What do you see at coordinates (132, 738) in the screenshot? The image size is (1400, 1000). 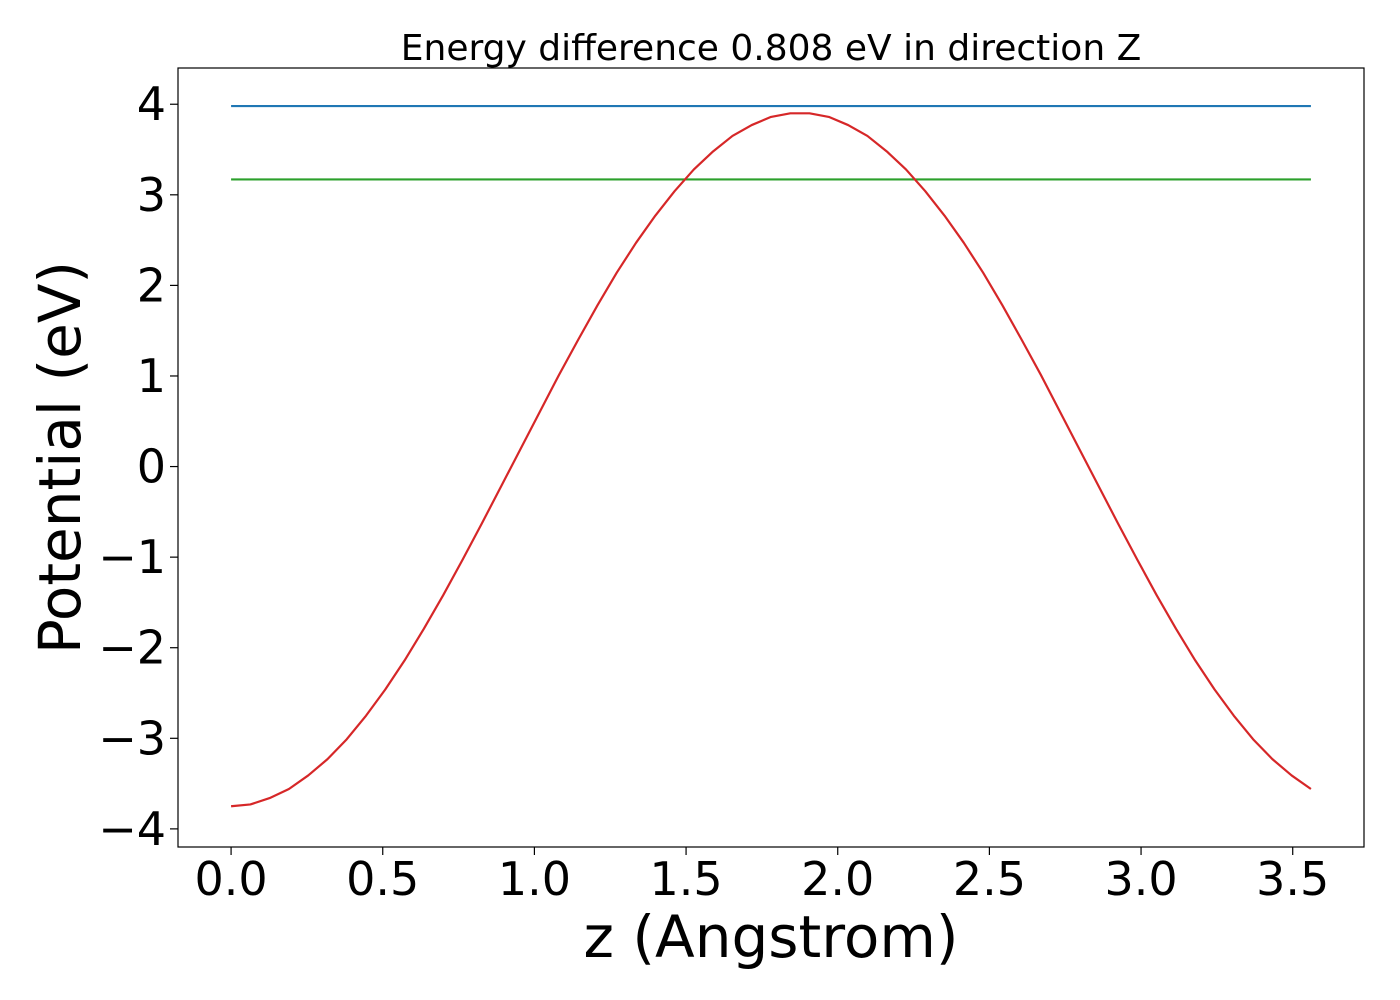 I see `y-tick-label: −3` at bounding box center [132, 738].